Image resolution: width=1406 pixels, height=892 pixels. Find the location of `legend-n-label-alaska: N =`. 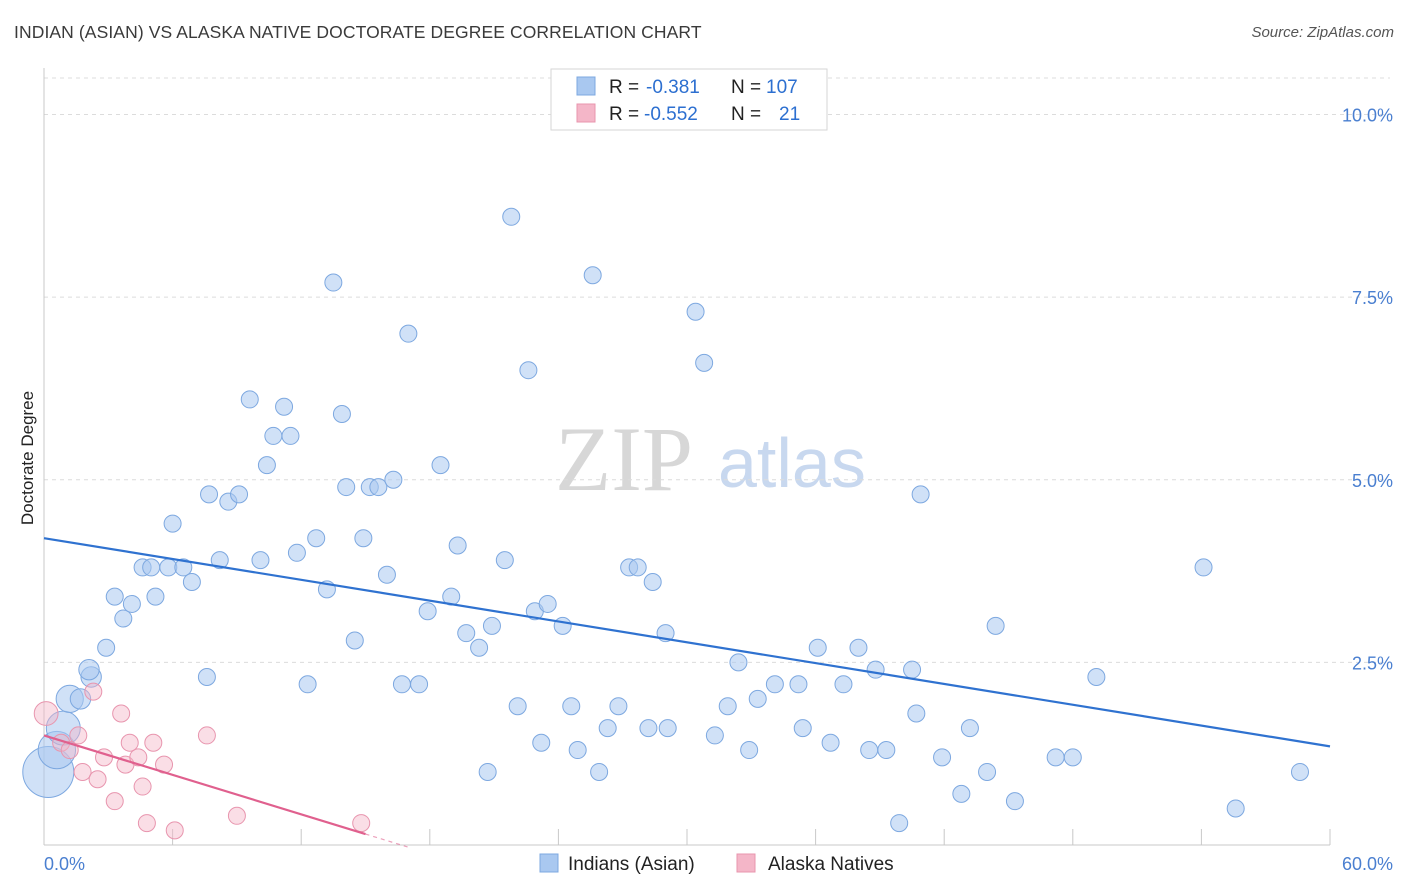

legend-n-label-alaska: N = is located at coordinates (746, 114).